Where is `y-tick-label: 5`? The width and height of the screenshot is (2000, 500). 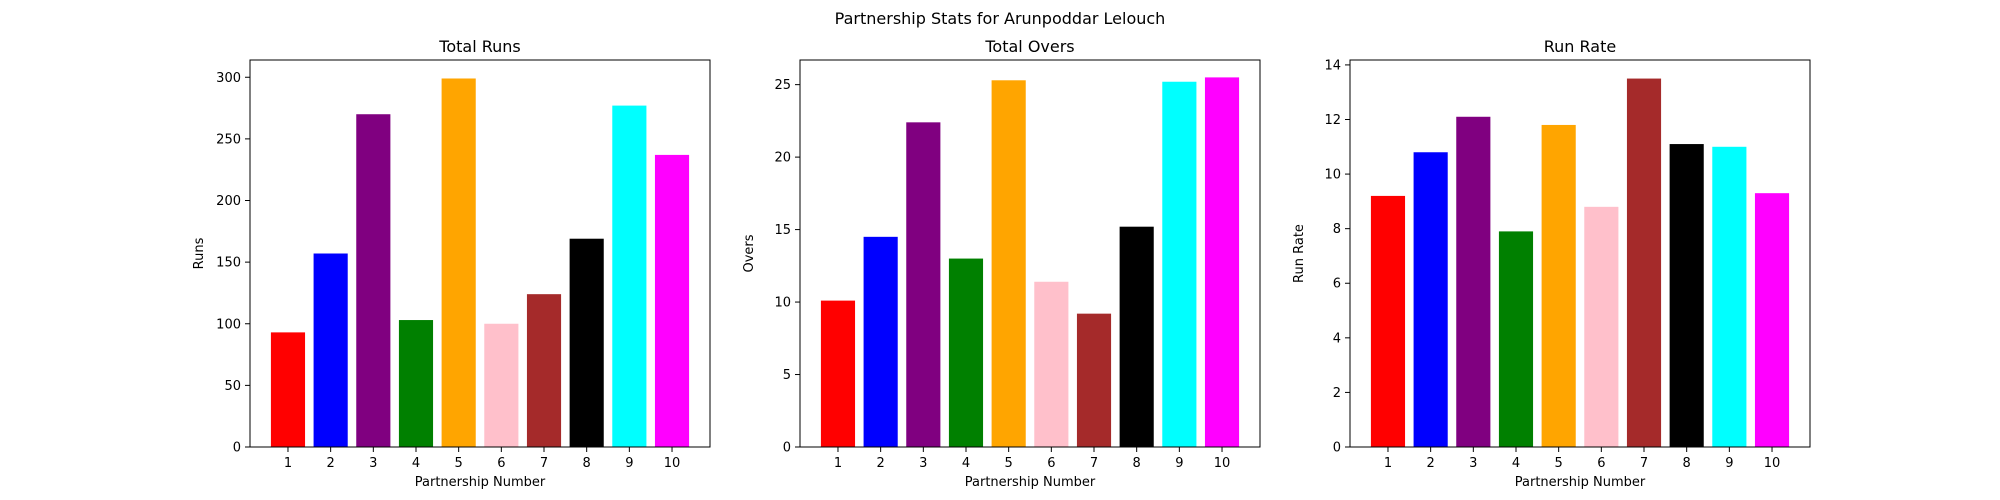 y-tick-label: 5 is located at coordinates (787, 375).